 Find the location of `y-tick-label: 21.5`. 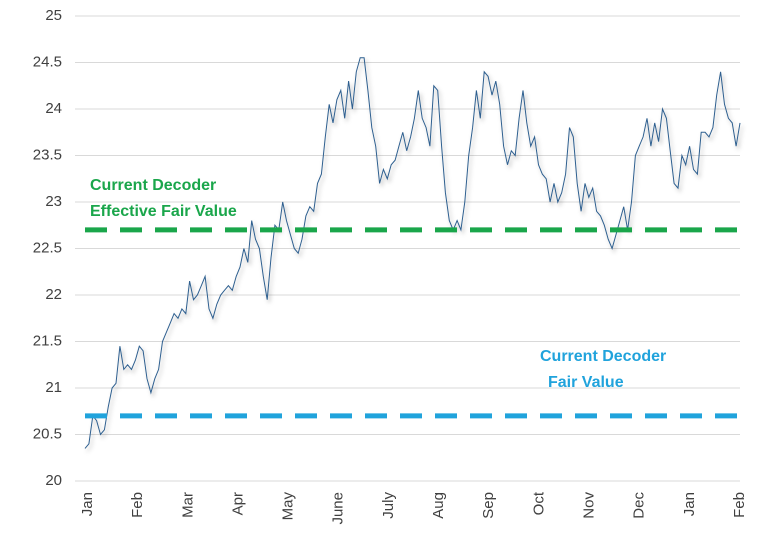

y-tick-label: 21.5 is located at coordinates (47, 340).